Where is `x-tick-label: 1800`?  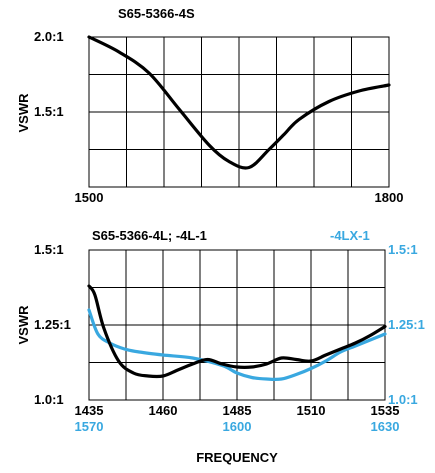
x-tick-label: 1800 is located at coordinates (389, 197).